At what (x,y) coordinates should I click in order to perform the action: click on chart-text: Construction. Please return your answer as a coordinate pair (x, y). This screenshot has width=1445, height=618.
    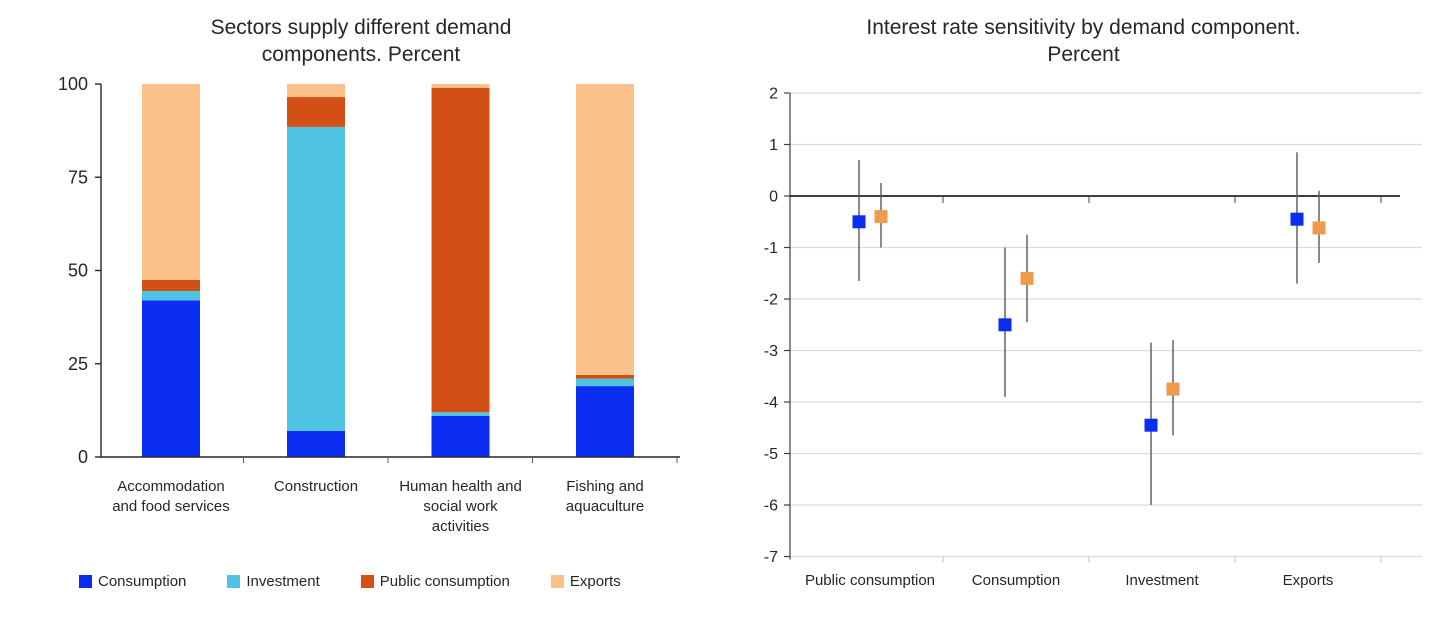
    Looking at the image, I should click on (316, 486).